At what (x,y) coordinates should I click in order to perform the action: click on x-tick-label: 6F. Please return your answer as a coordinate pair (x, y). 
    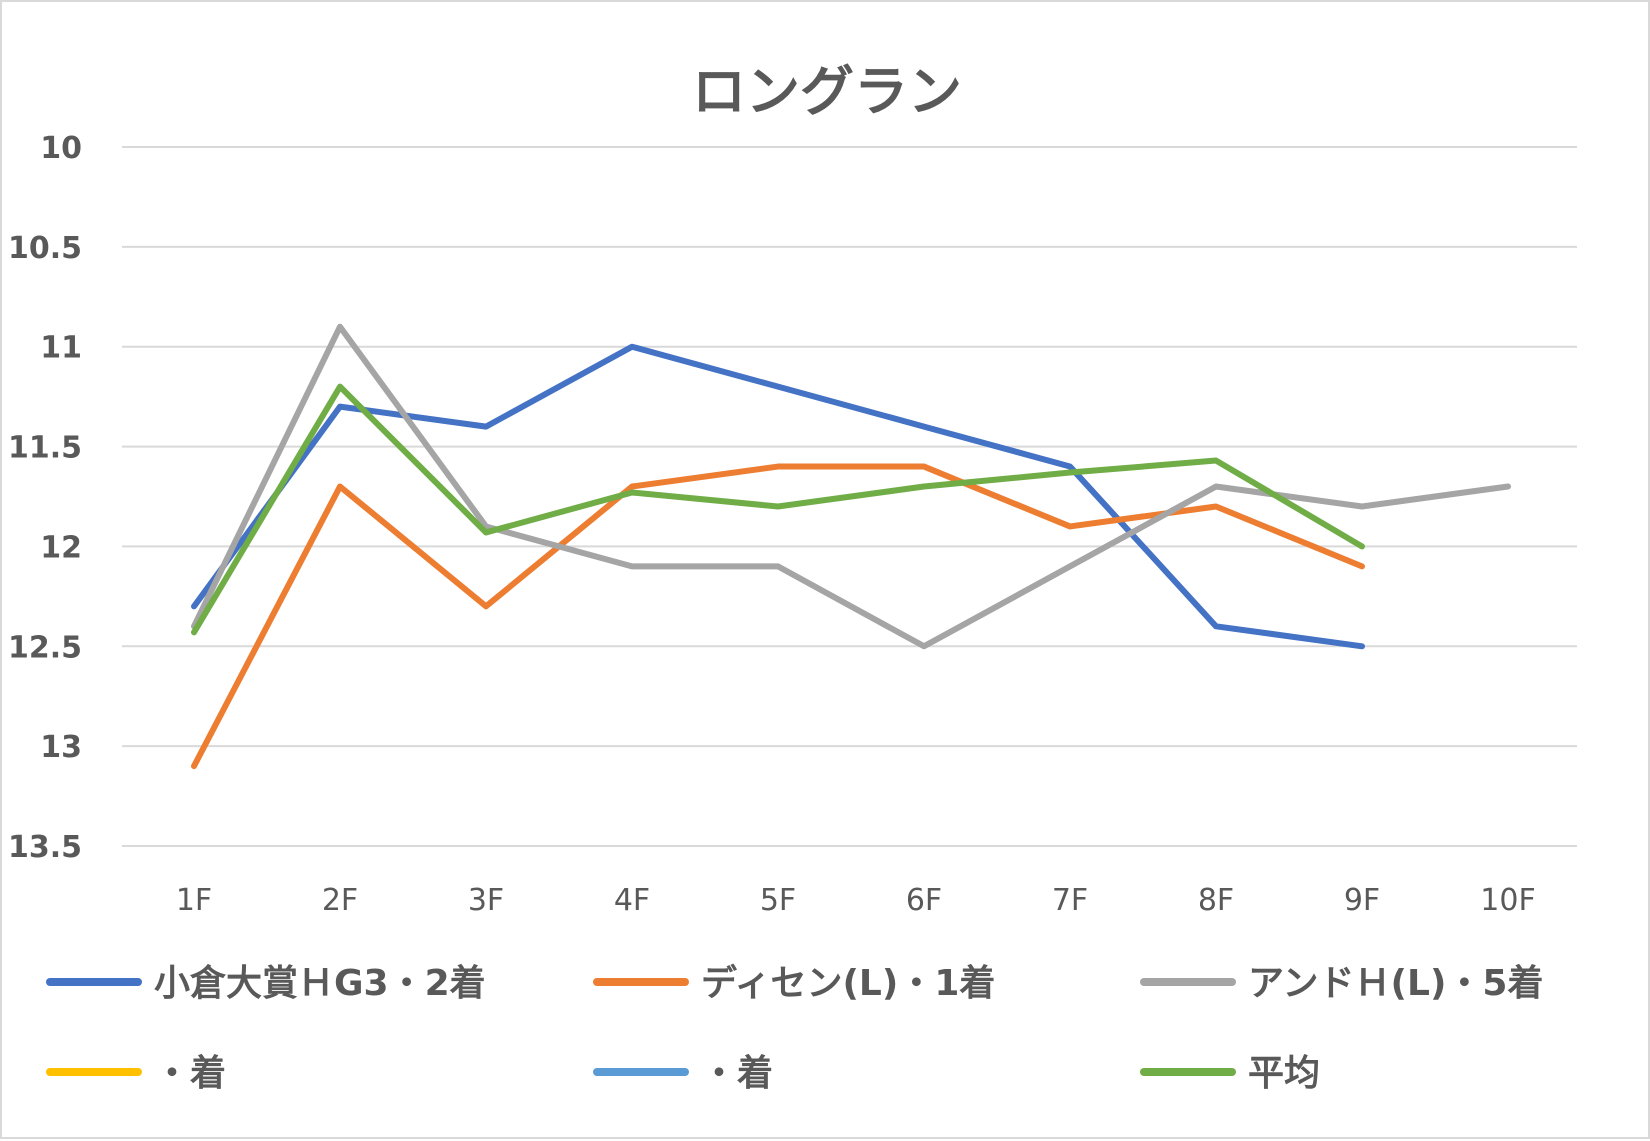
    Looking at the image, I should click on (924, 900).